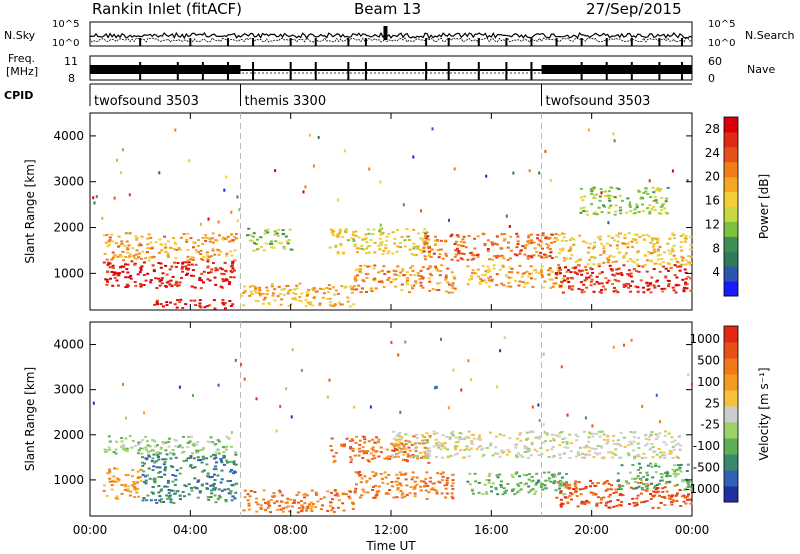 The width and height of the screenshot is (800, 554). Describe the element at coordinates (731, 199) in the screenshot. I see `power-colorbar-segment` at that location.